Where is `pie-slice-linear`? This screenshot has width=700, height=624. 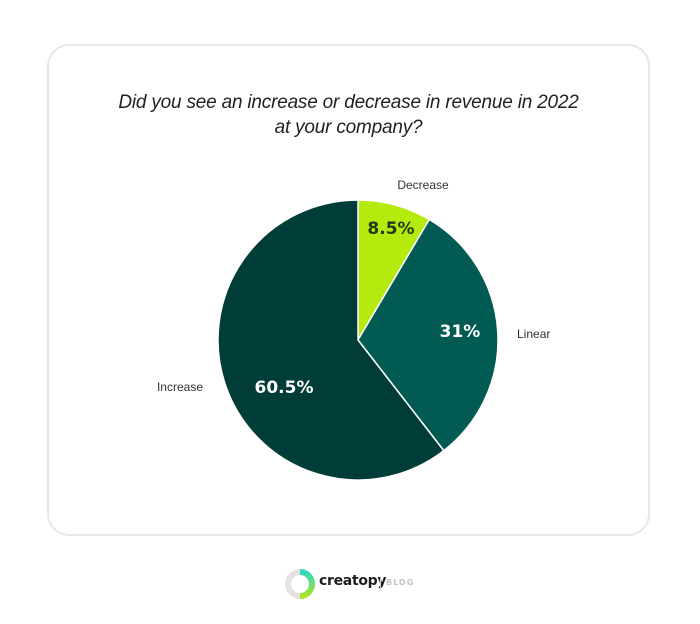
pie-slice-linear is located at coordinates (428, 335).